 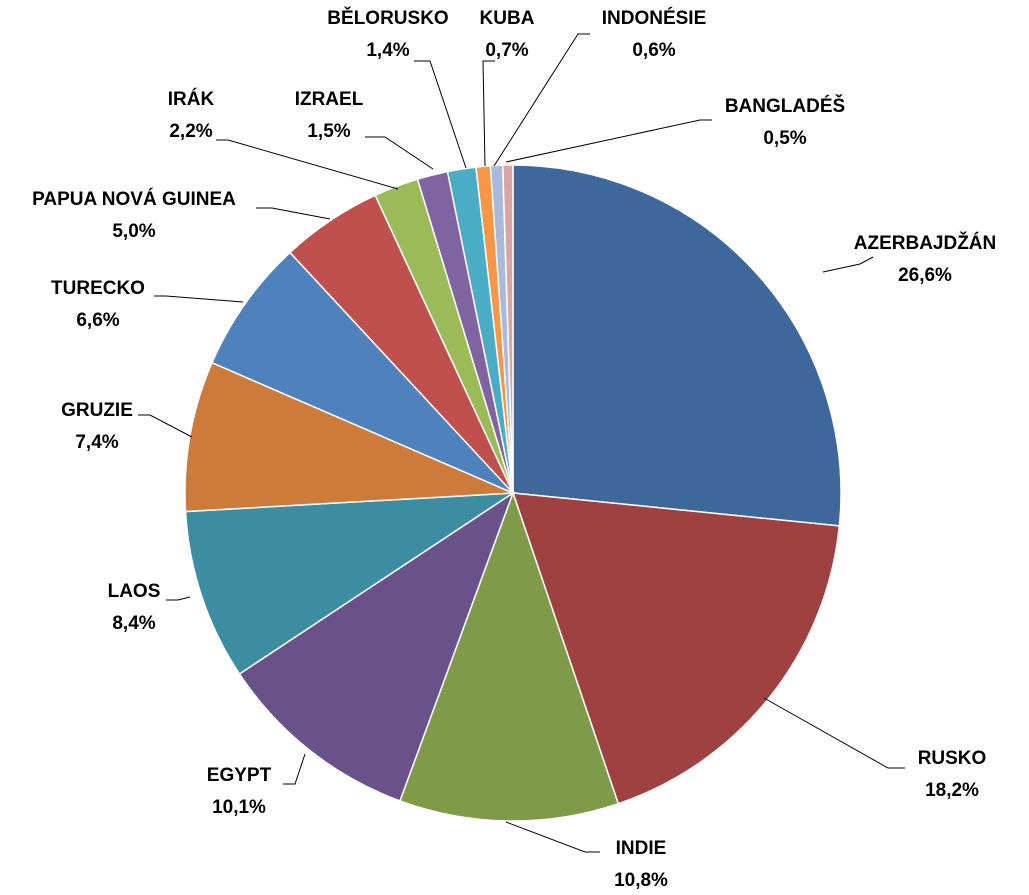 What do you see at coordinates (506, 50) in the screenshot?
I see `slice-value-kuba: 0,7%` at bounding box center [506, 50].